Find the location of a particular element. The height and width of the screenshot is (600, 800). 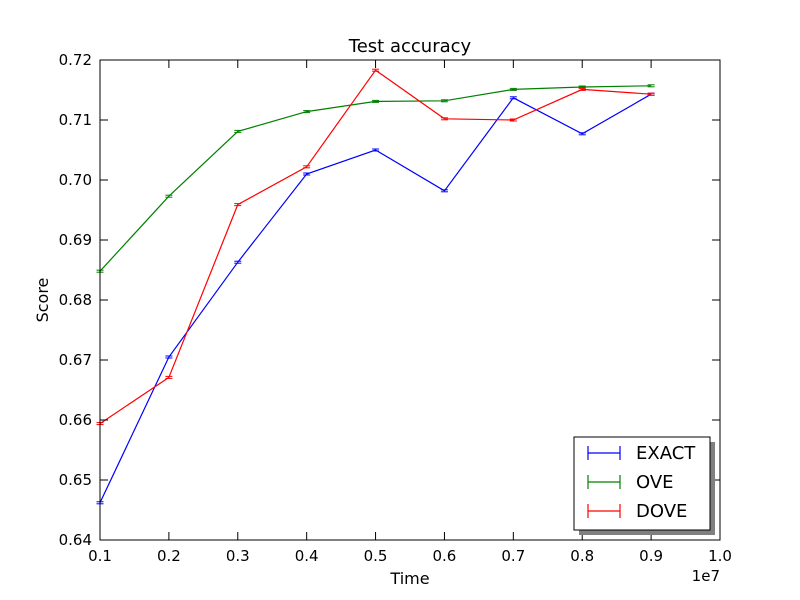

x-tick-label: 0.2 is located at coordinates (169, 556).